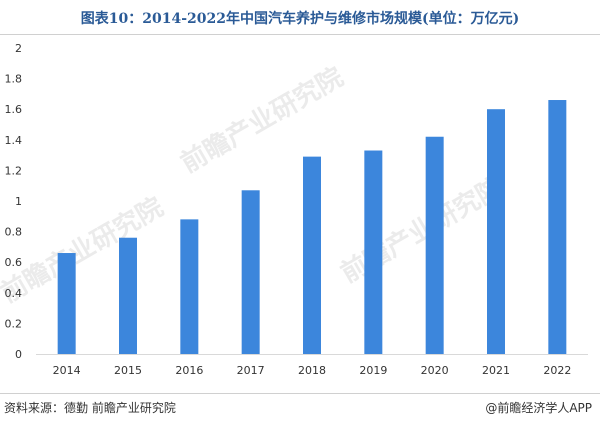 The width and height of the screenshot is (600, 424). What do you see at coordinates (435, 370) in the screenshot?
I see `x-tick-label: 2020` at bounding box center [435, 370].